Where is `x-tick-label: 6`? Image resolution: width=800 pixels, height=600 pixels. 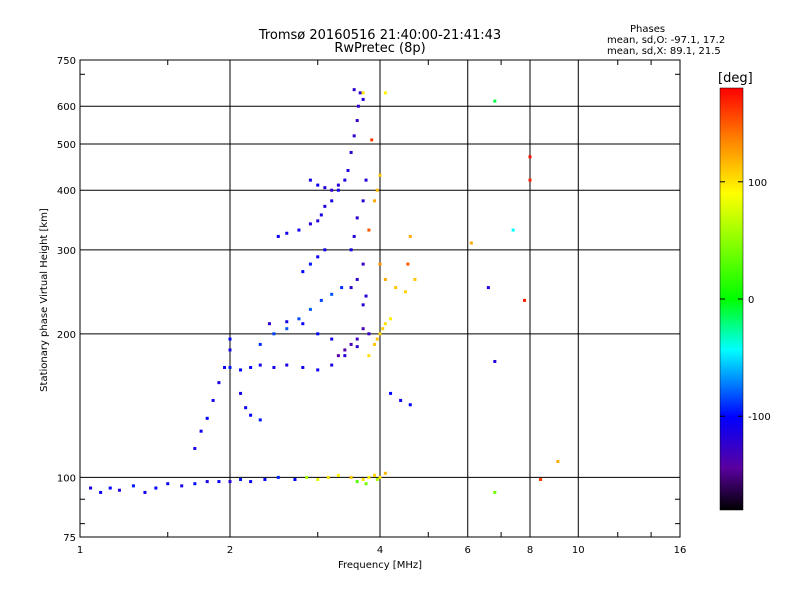 x-tick-label: 6 is located at coordinates (468, 550).